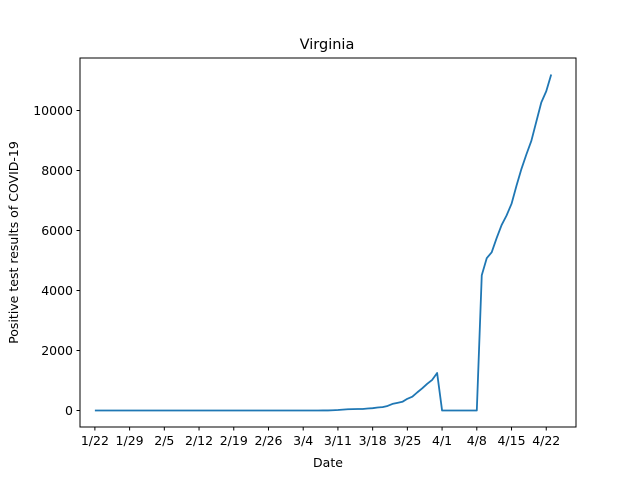 This screenshot has height=480, width=640. Describe the element at coordinates (57, 350) in the screenshot. I see `y-tick-label: 2000` at that location.